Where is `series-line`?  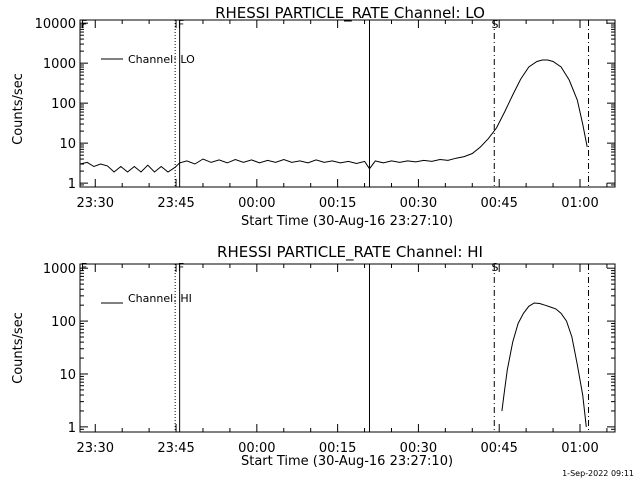
series-line is located at coordinates (544, 364).